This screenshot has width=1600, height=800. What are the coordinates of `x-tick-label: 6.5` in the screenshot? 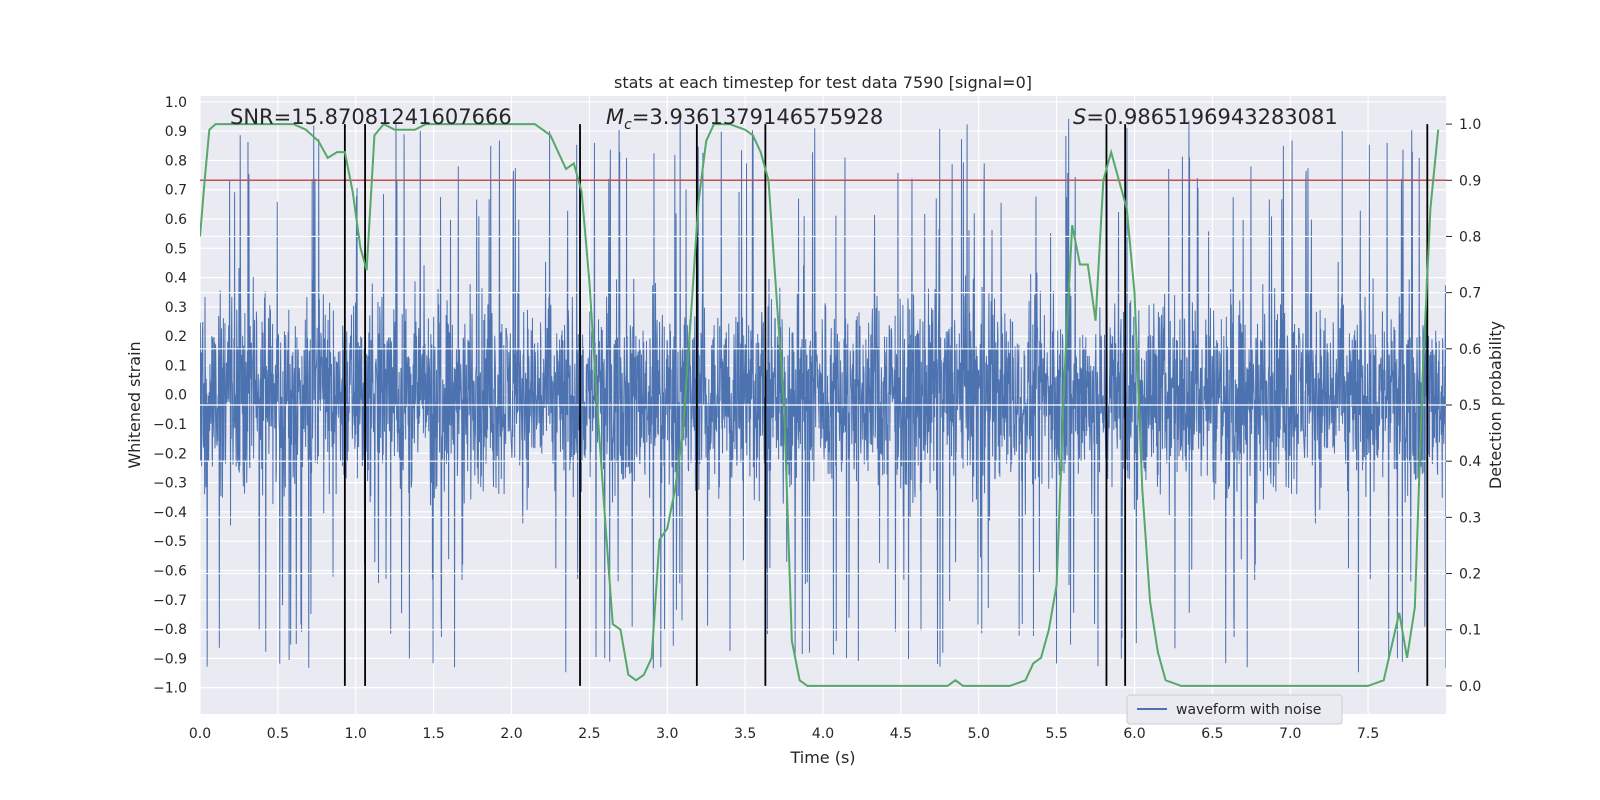 It's located at (1212, 734).